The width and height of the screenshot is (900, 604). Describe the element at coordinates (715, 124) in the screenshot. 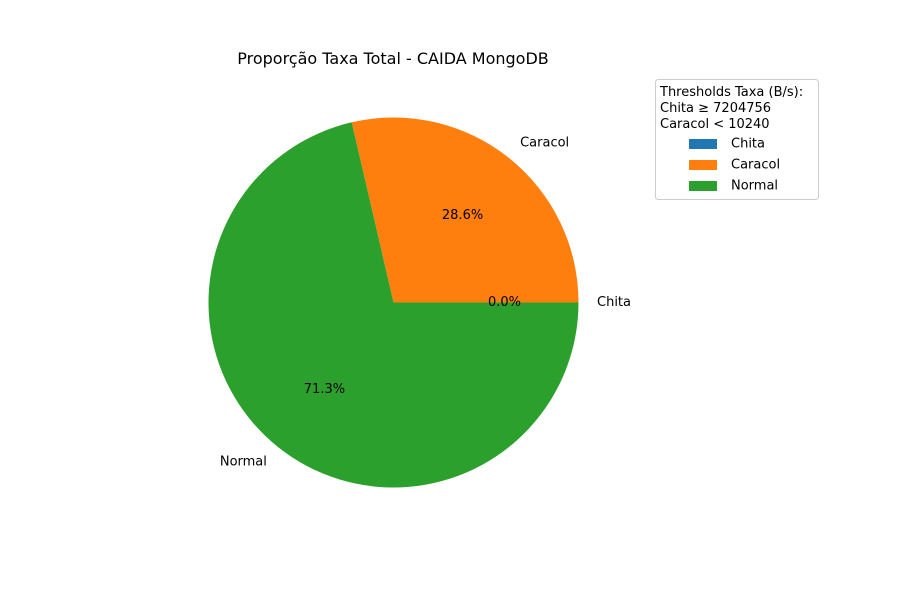

I see `legend-title-line-3: Caracol < 10240` at that location.